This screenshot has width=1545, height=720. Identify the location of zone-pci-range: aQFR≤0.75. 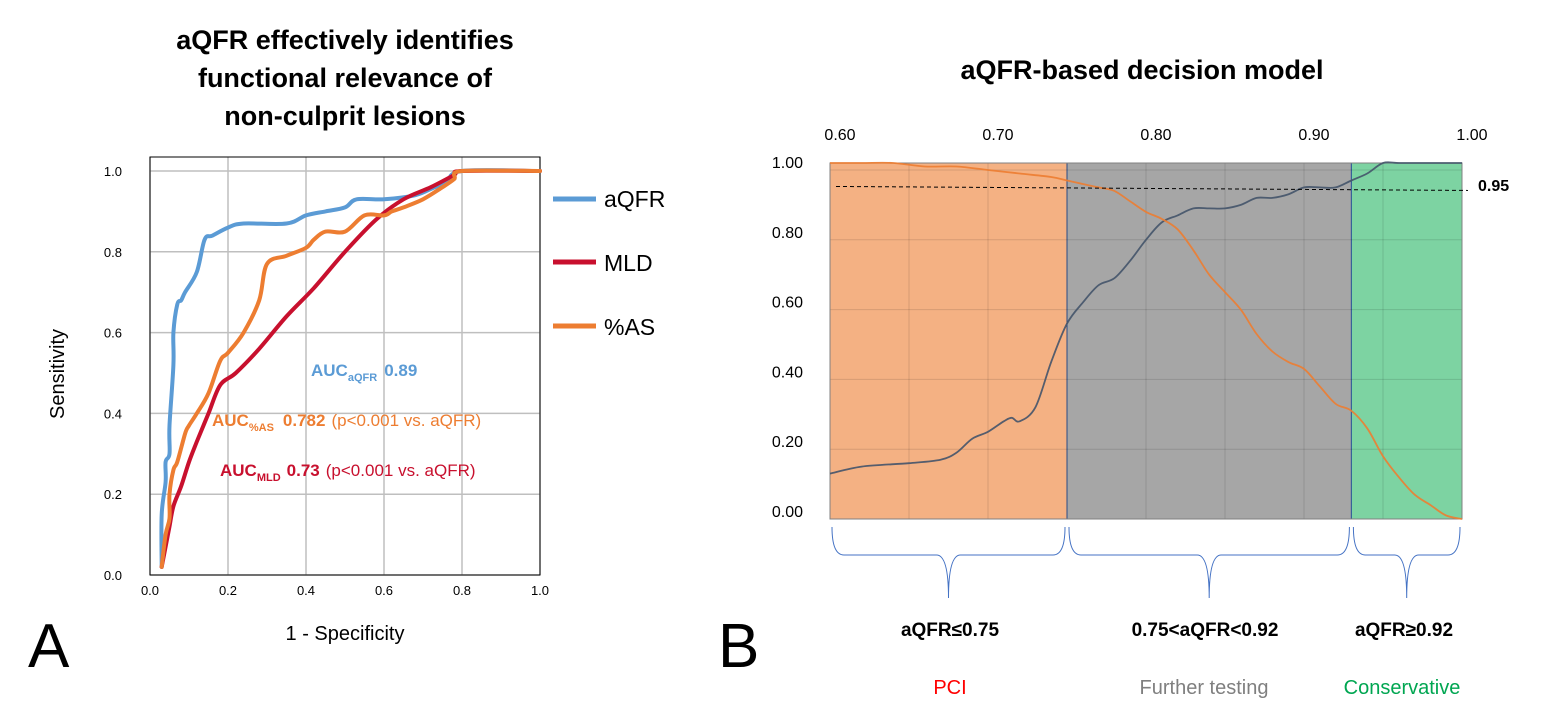
(950, 630).